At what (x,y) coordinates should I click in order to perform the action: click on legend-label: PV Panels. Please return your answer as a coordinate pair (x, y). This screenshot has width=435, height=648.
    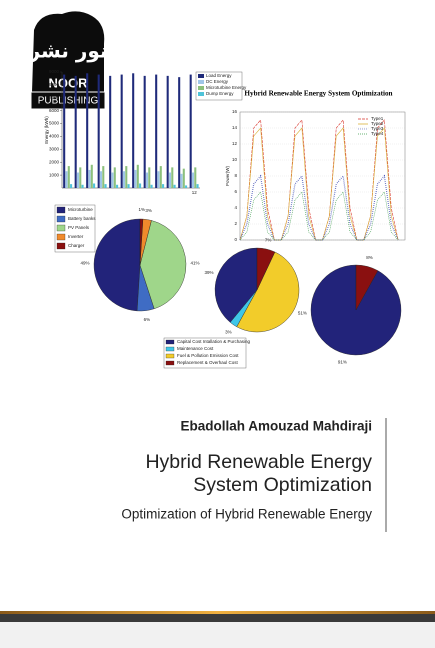
    Looking at the image, I should click on (79, 227).